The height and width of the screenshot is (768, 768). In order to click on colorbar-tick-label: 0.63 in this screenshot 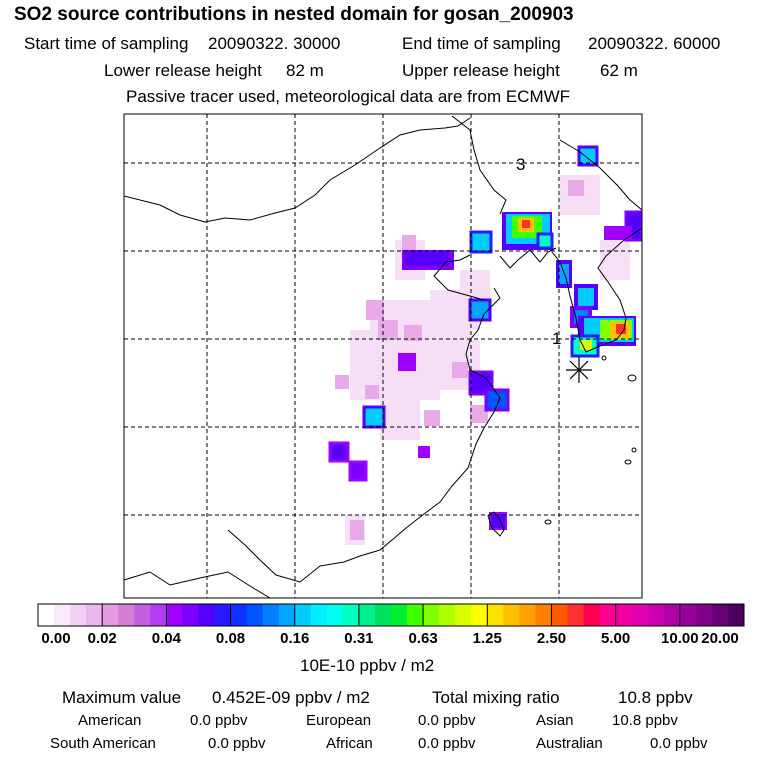, I will do `click(423, 638)`.